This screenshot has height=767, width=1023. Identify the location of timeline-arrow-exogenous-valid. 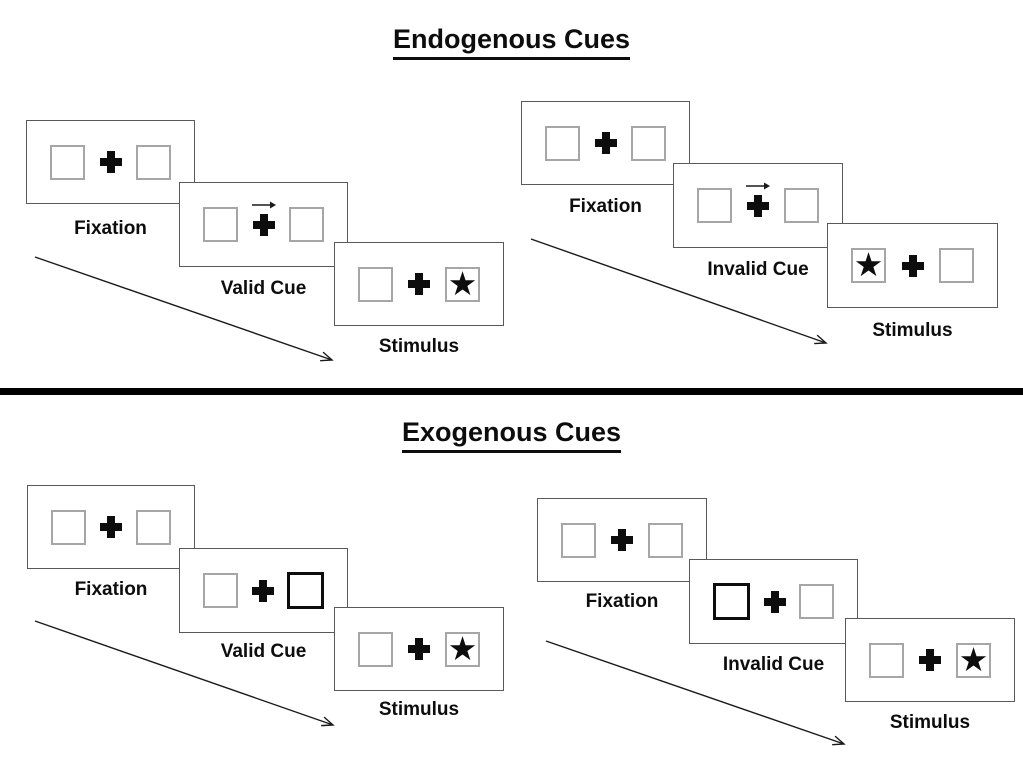
(184, 673).